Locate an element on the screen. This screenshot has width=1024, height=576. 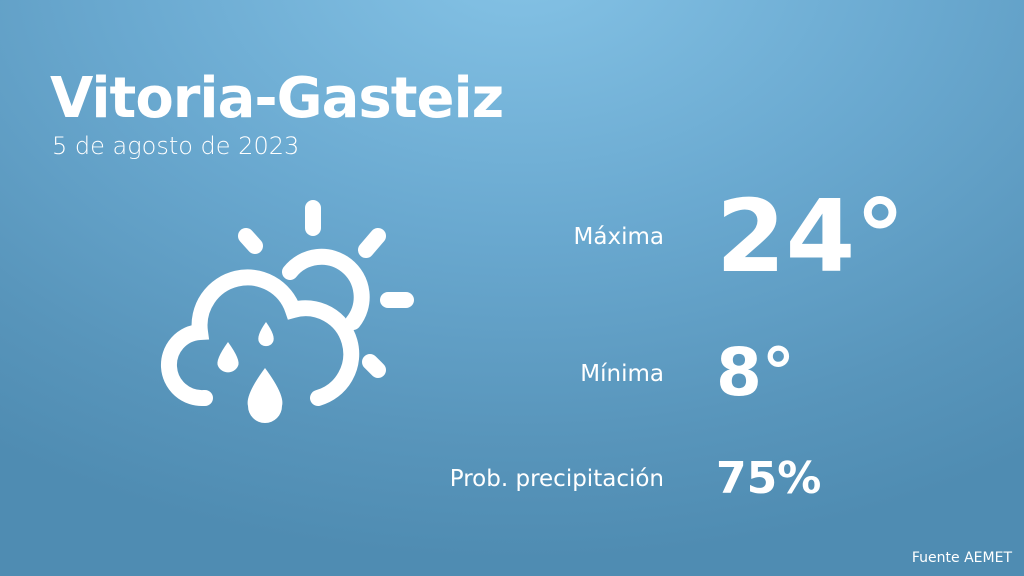
precip-value: 75% is located at coordinates (769, 478).